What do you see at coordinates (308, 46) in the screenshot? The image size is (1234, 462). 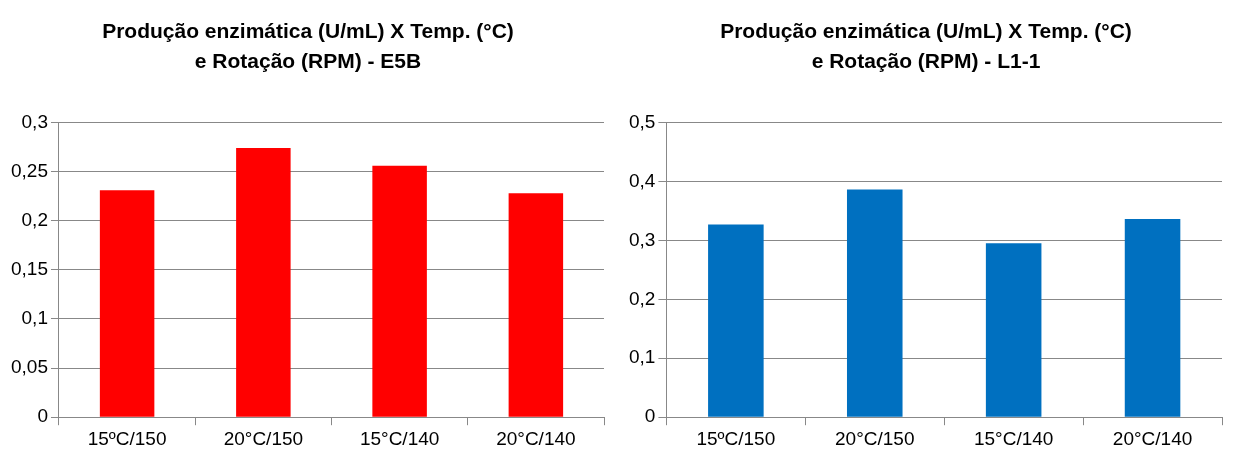 I see `chart-title: Produção enzimática (U/mL) X Temp. (°C) e Rotação (RPM) - E5B` at bounding box center [308, 46].